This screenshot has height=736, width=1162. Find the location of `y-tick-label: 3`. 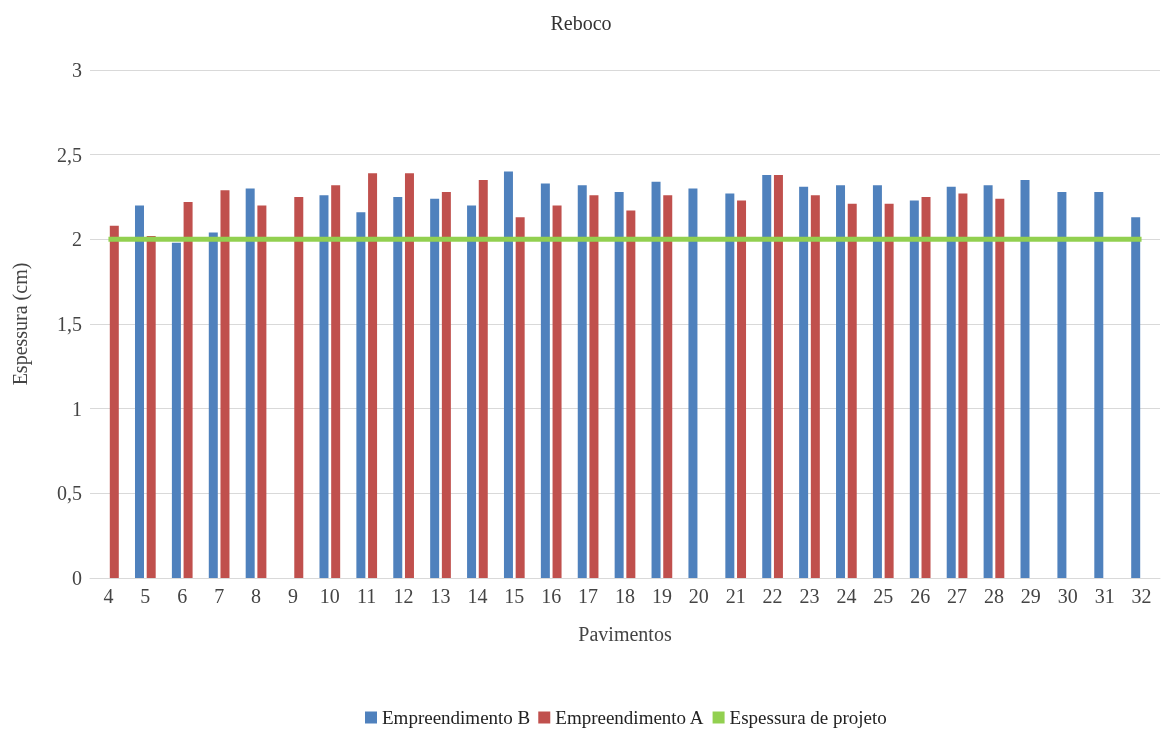

y-tick-label: 3 is located at coordinates (77, 70).